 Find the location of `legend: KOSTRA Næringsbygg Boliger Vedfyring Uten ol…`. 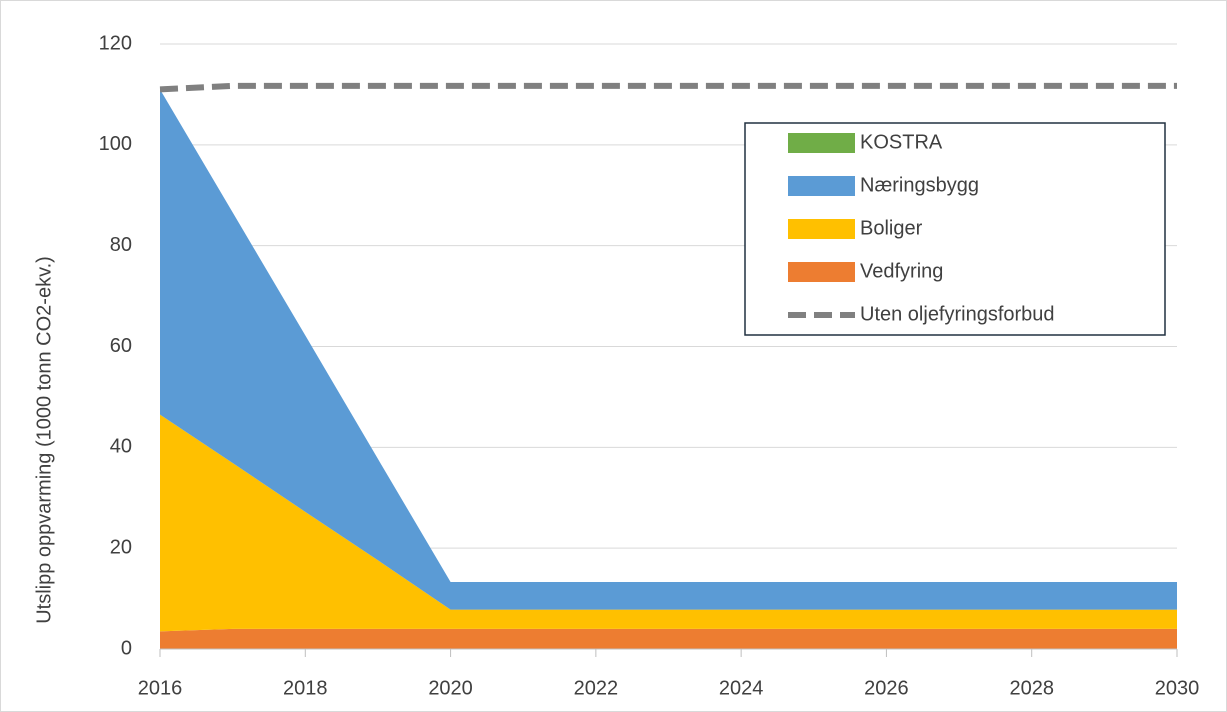

legend: KOSTRA Næringsbygg Boliger Vedfyring Uten ol… is located at coordinates (955, 229).